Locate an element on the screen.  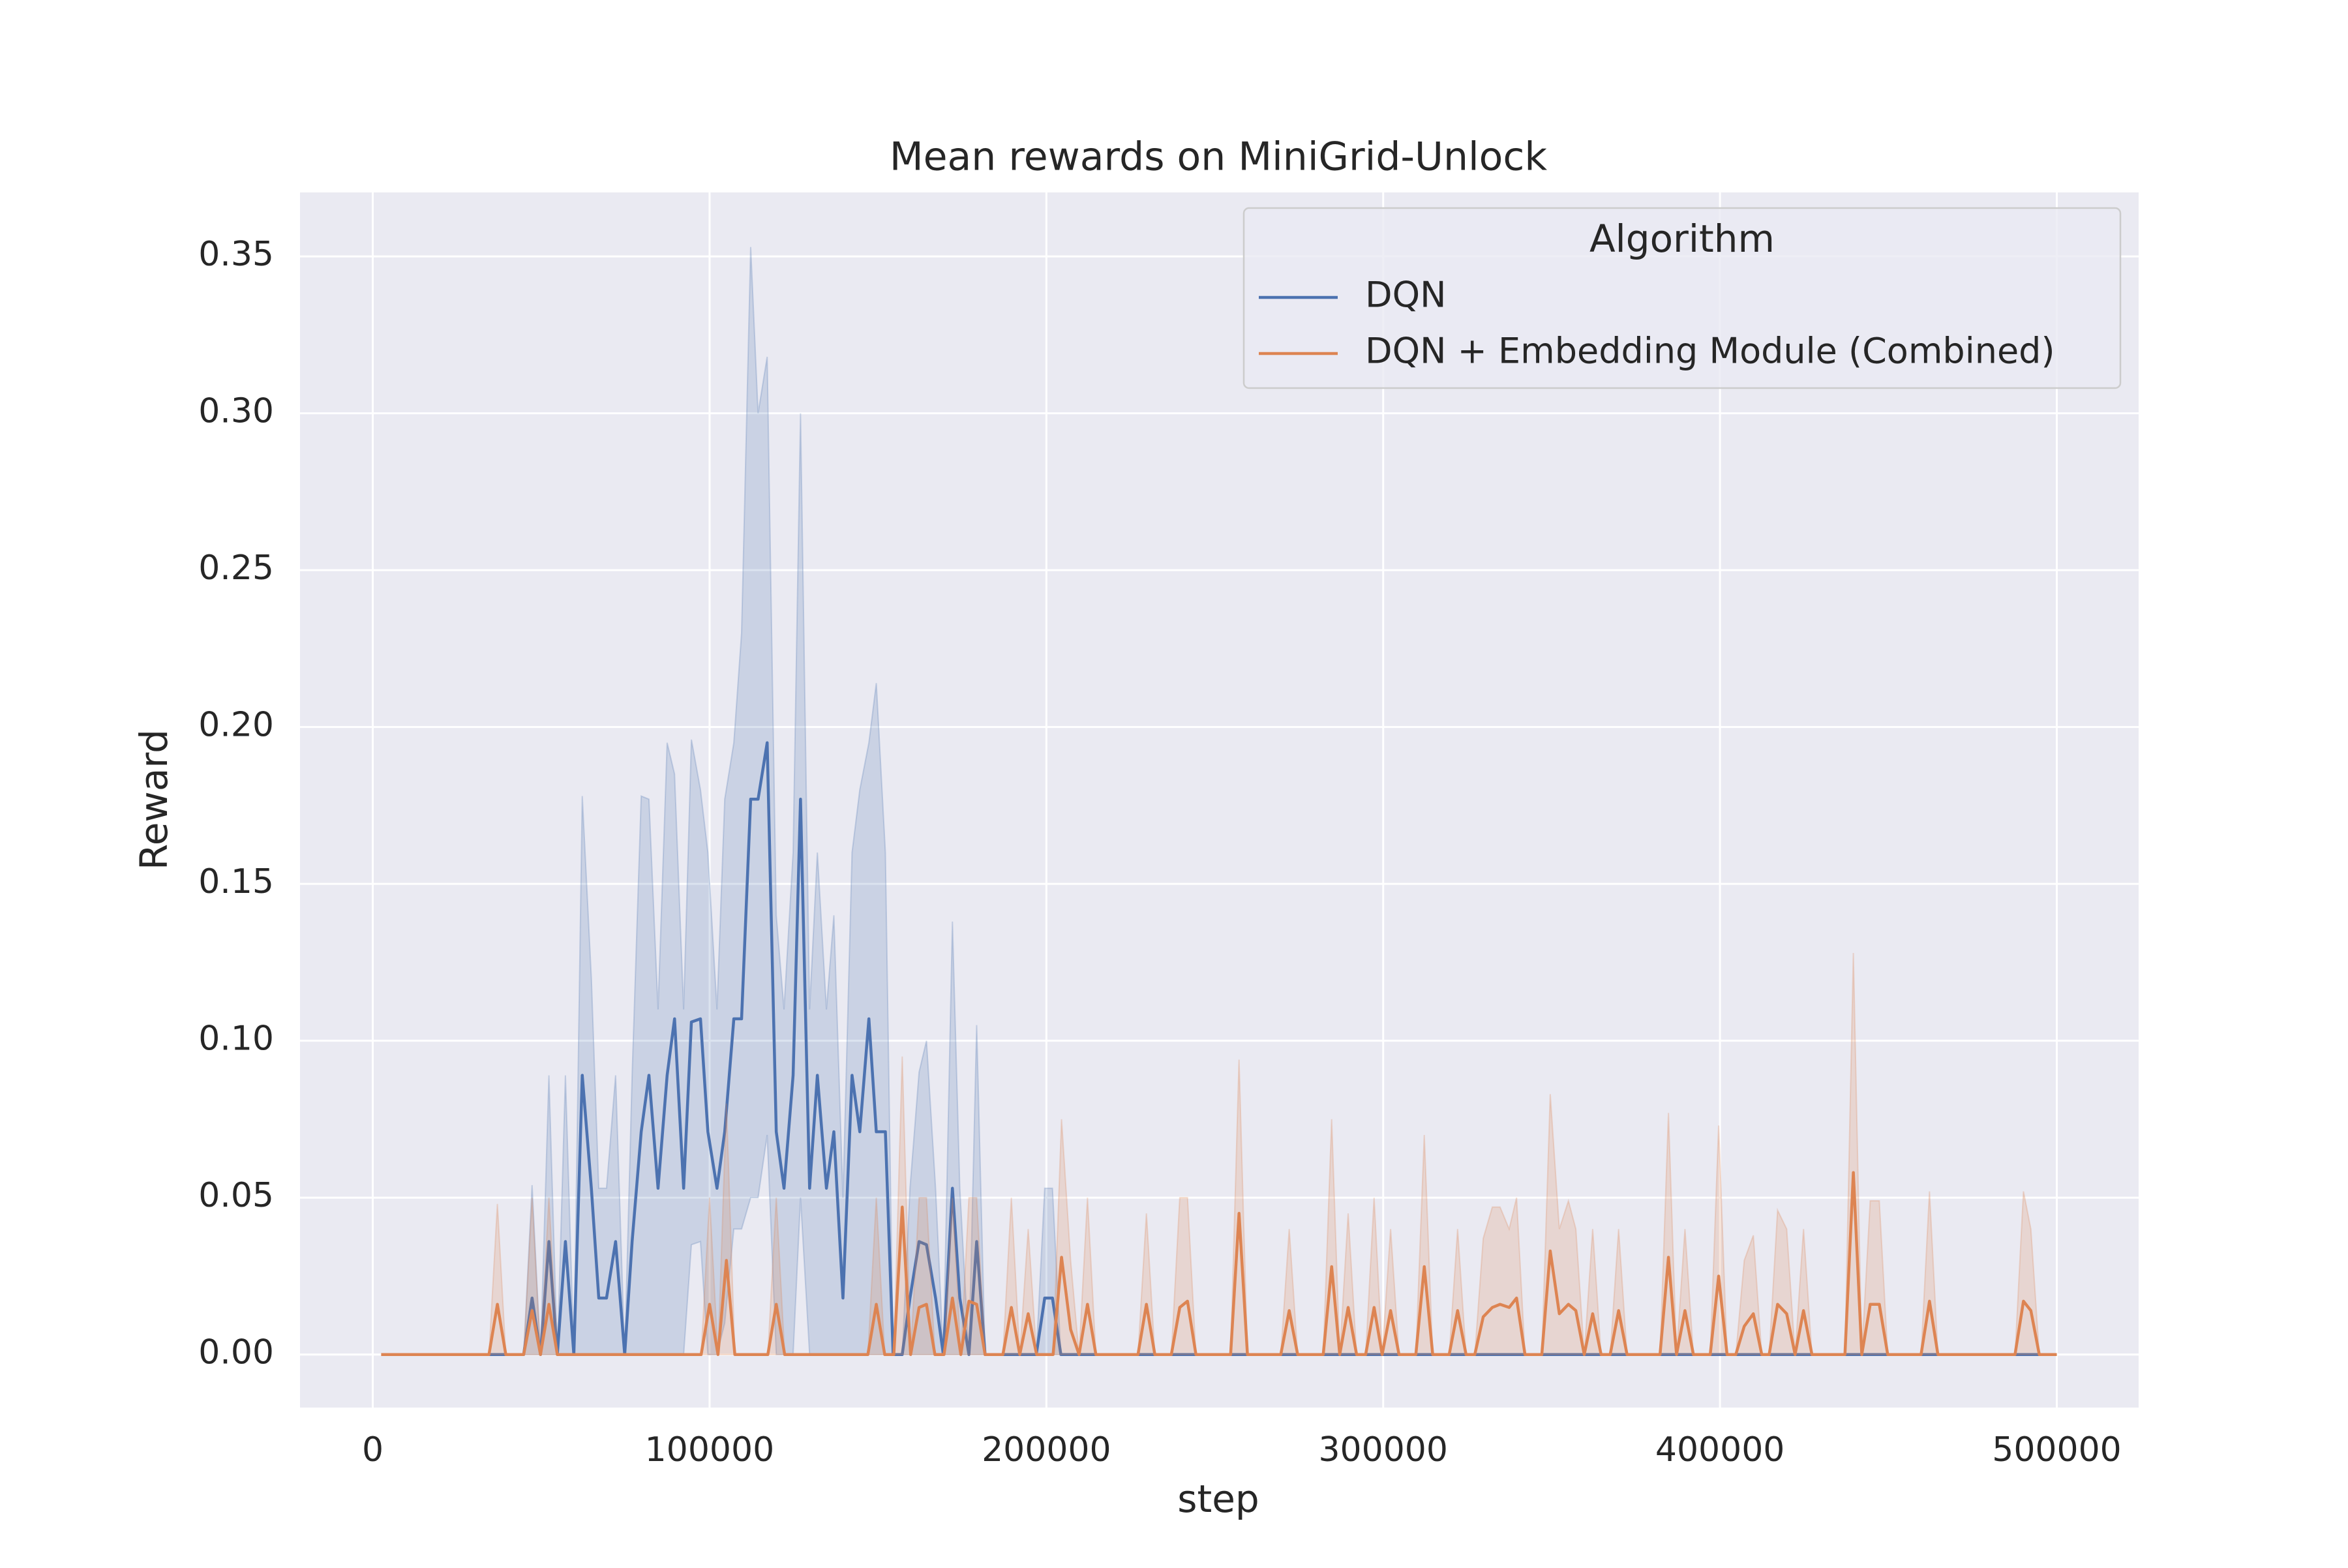
x-tick-label: 0 is located at coordinates (373, 1450).